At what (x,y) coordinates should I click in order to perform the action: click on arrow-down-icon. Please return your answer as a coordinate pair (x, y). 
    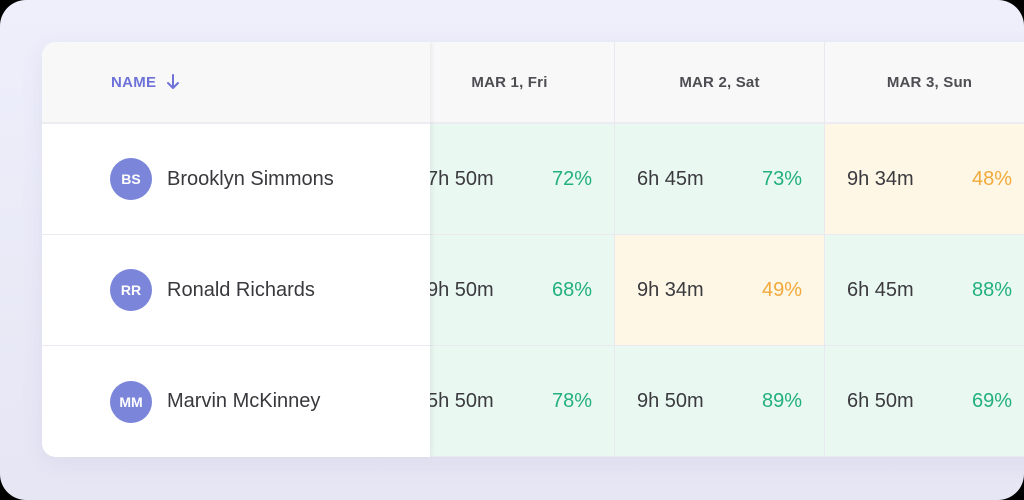
    Looking at the image, I should click on (173, 82).